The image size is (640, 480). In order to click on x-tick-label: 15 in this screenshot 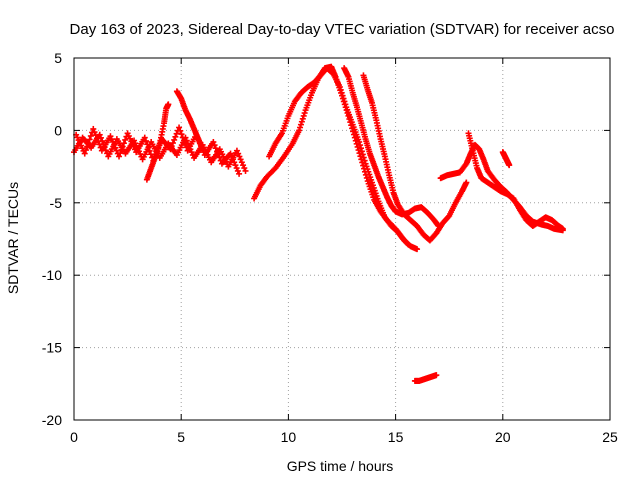, I will do `click(396, 437)`.